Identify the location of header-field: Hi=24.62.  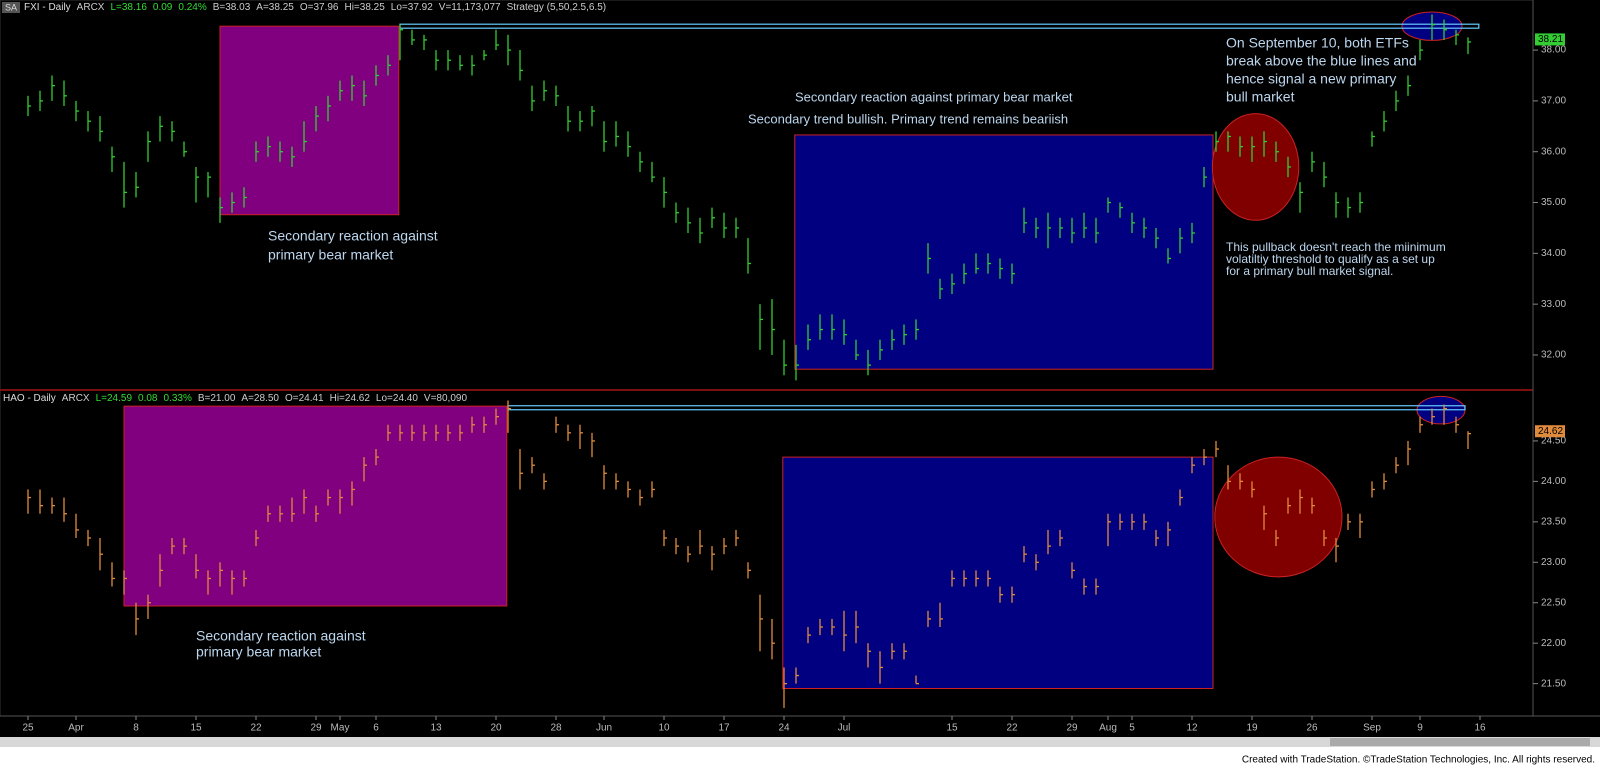
(350, 398).